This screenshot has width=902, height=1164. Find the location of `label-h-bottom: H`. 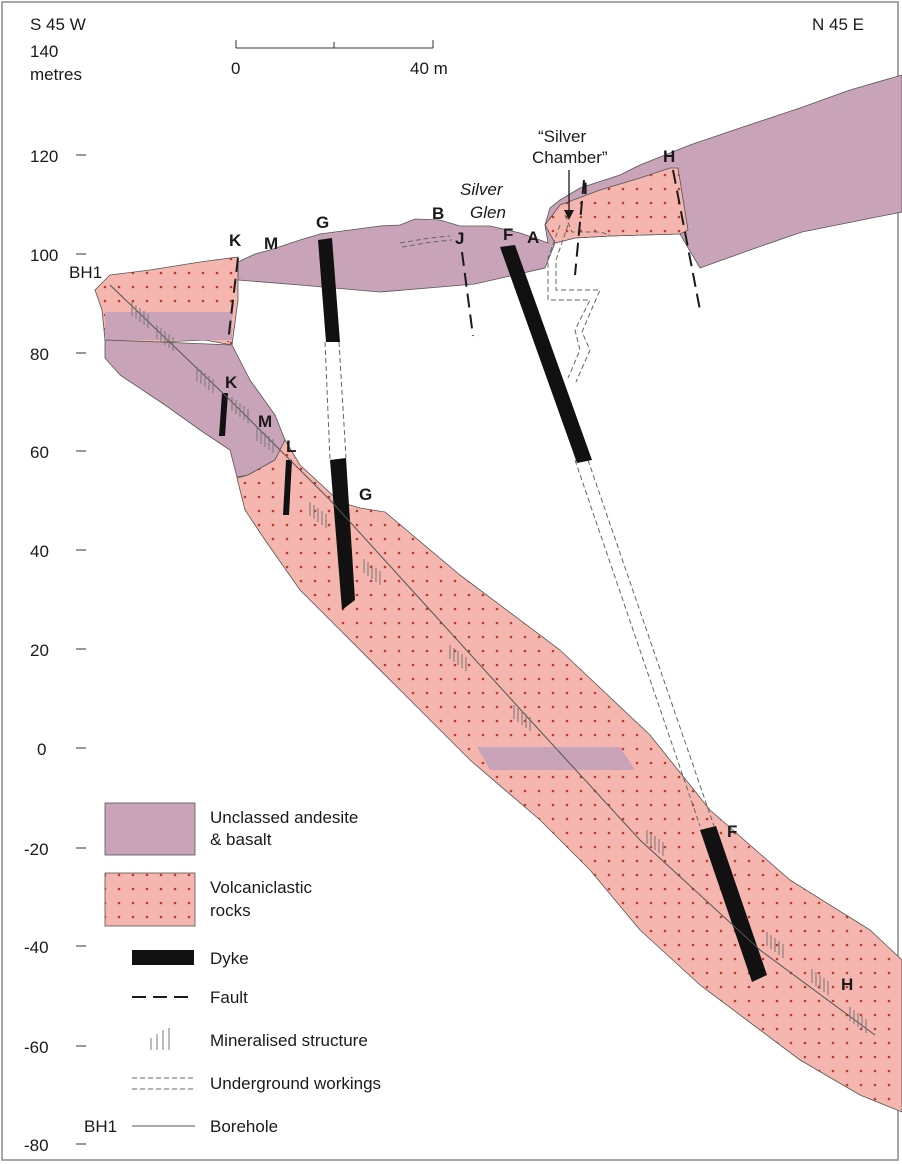

label-h-bottom: H is located at coordinates (847, 984).